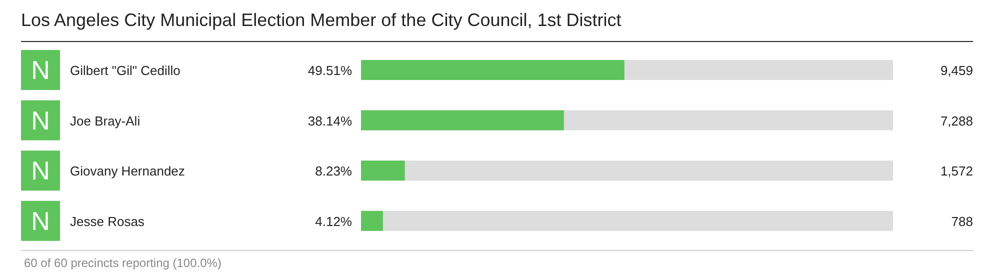 This screenshot has height=278, width=996. Describe the element at coordinates (125, 70) in the screenshot. I see `y-tick-label: Gilbert "Gil" Cedillo` at that location.